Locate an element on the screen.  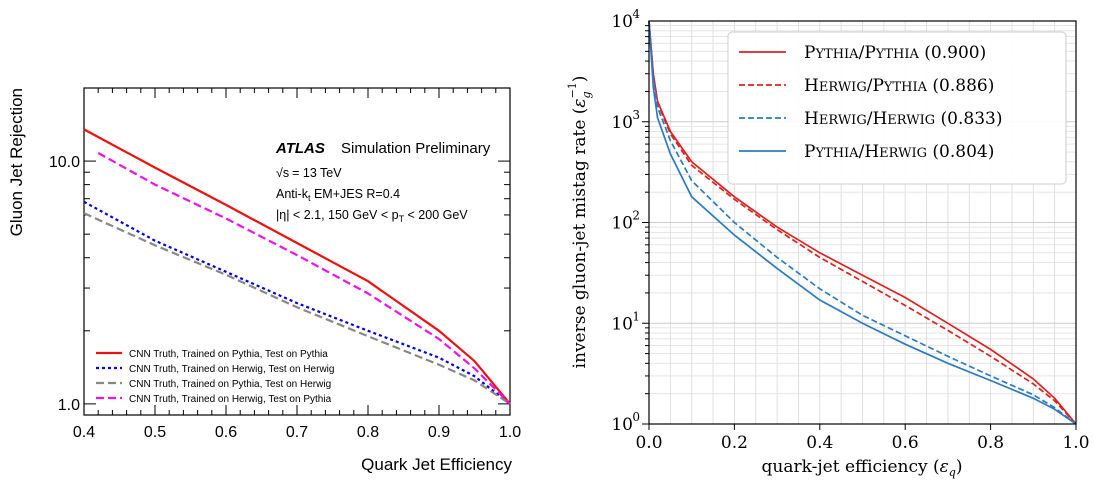
right-x-tick-label: 0.2 is located at coordinates (734, 443).